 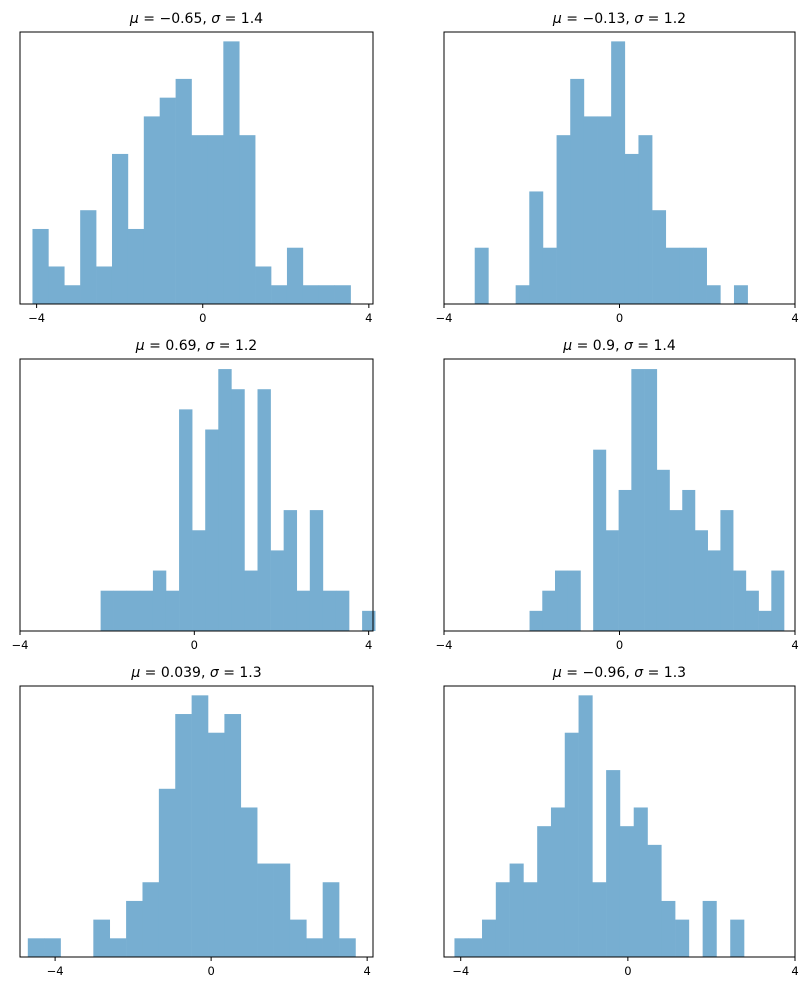 I want to click on panel-title: μ = 0.9, σ = 1.4, so click(x=619, y=346).